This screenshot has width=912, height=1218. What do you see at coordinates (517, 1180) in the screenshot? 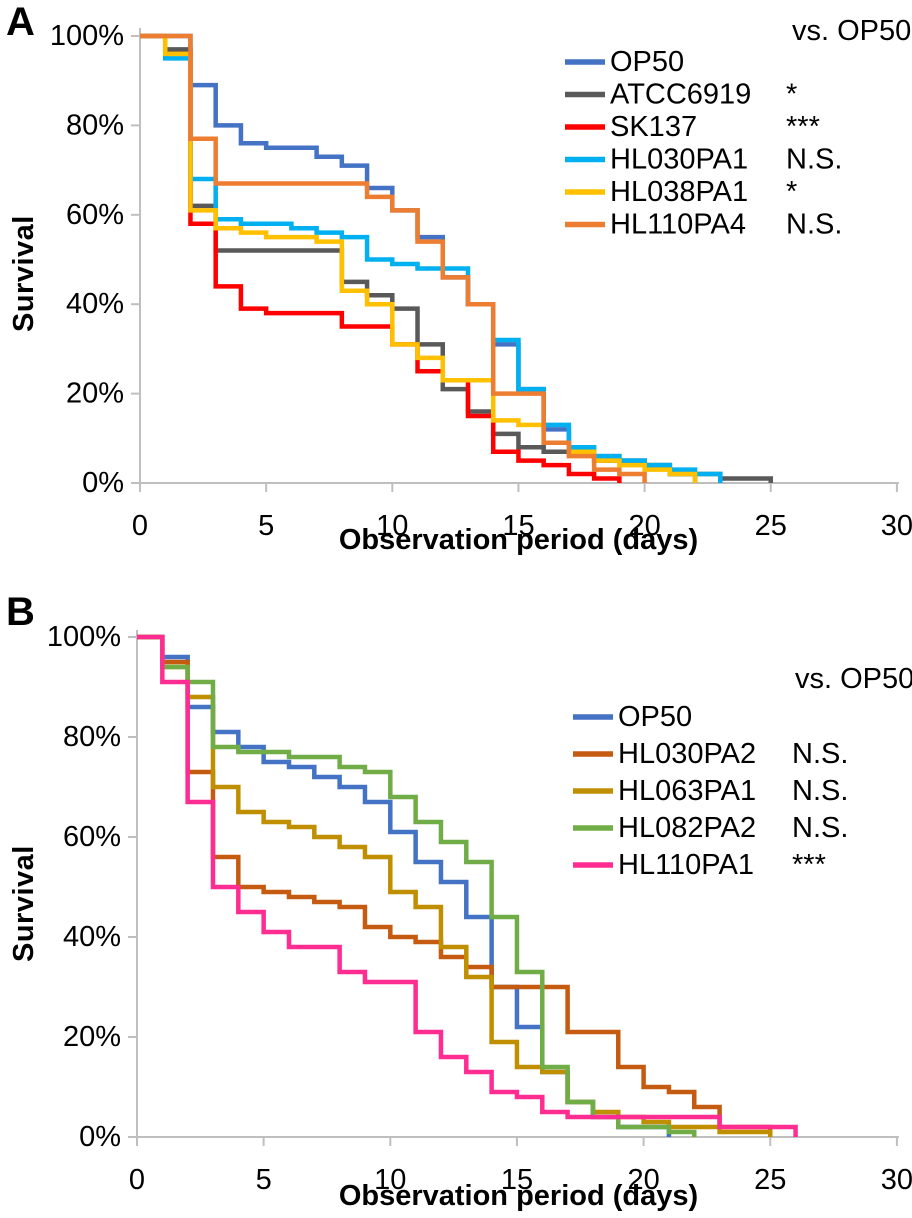
I see `panel-b-x-tick-label: 15` at bounding box center [517, 1180].